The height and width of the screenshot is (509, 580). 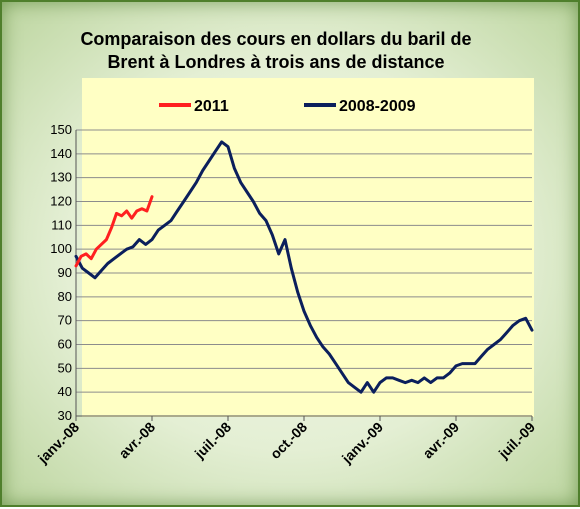 What do you see at coordinates (65, 367) in the screenshot?
I see `y-tick-label-50: 50` at bounding box center [65, 367].